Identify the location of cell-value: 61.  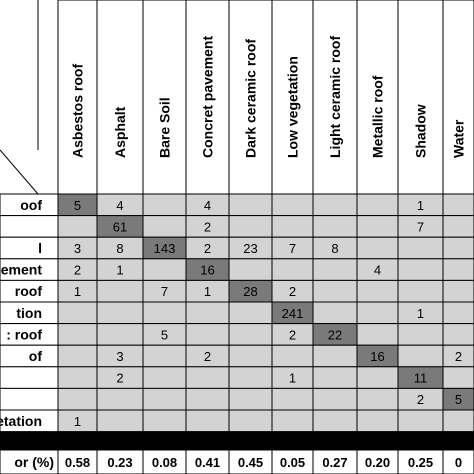
(120, 226).